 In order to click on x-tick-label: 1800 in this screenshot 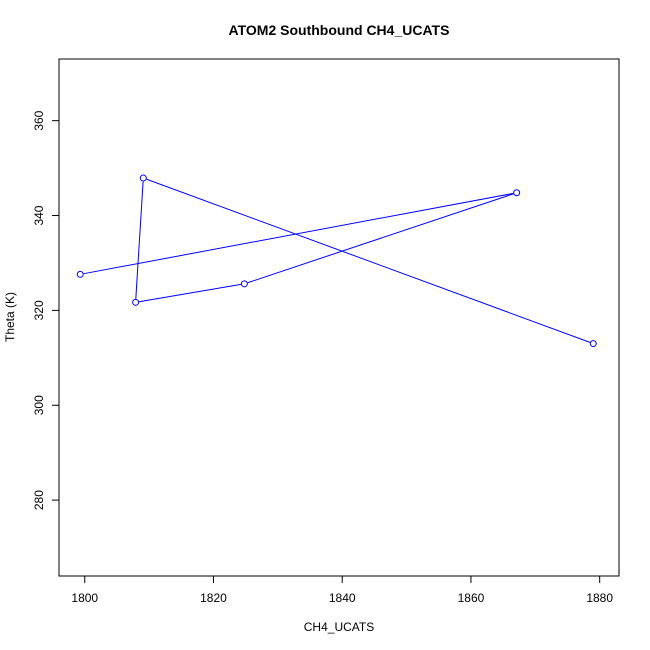, I will do `click(84, 598)`.